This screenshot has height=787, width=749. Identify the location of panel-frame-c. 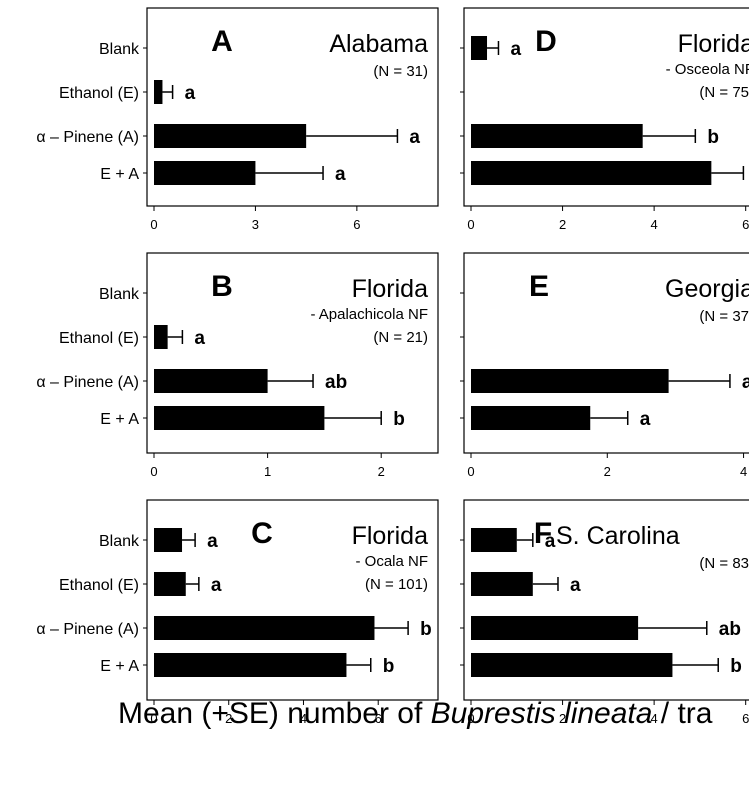
(292, 600).